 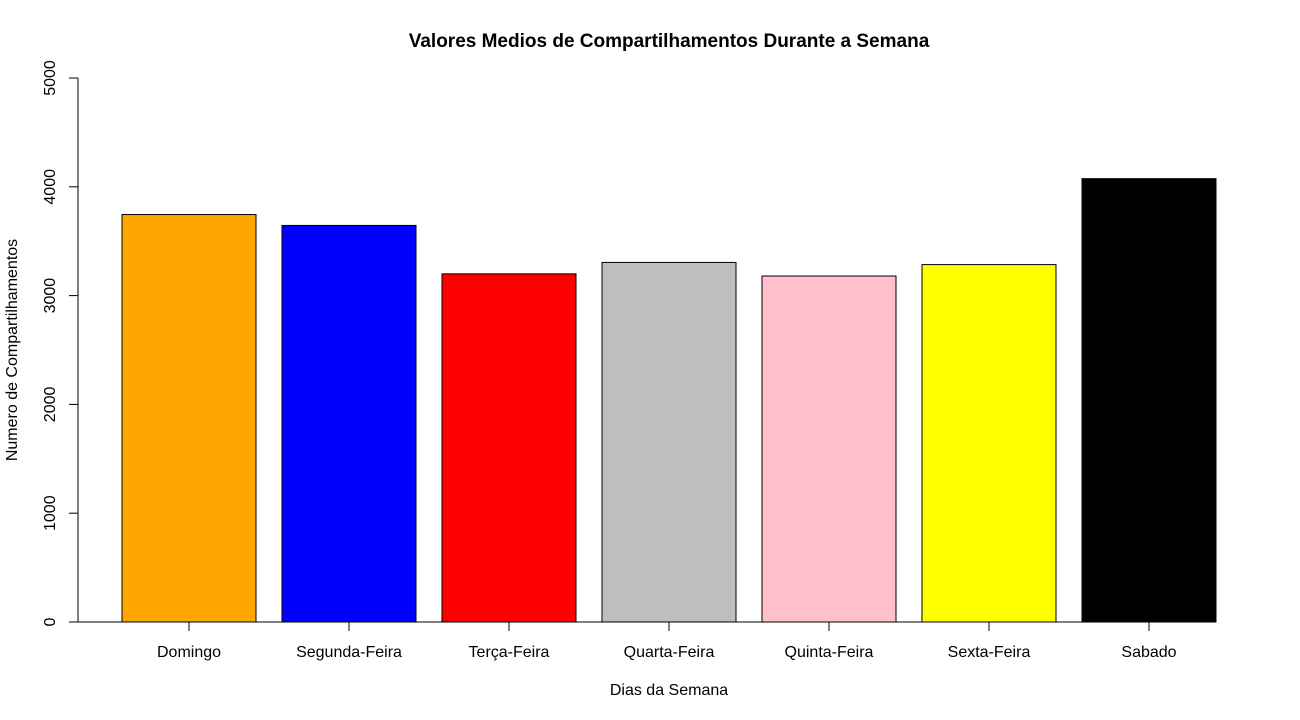 What do you see at coordinates (1149, 400) in the screenshot?
I see `bar-sabado` at bounding box center [1149, 400].